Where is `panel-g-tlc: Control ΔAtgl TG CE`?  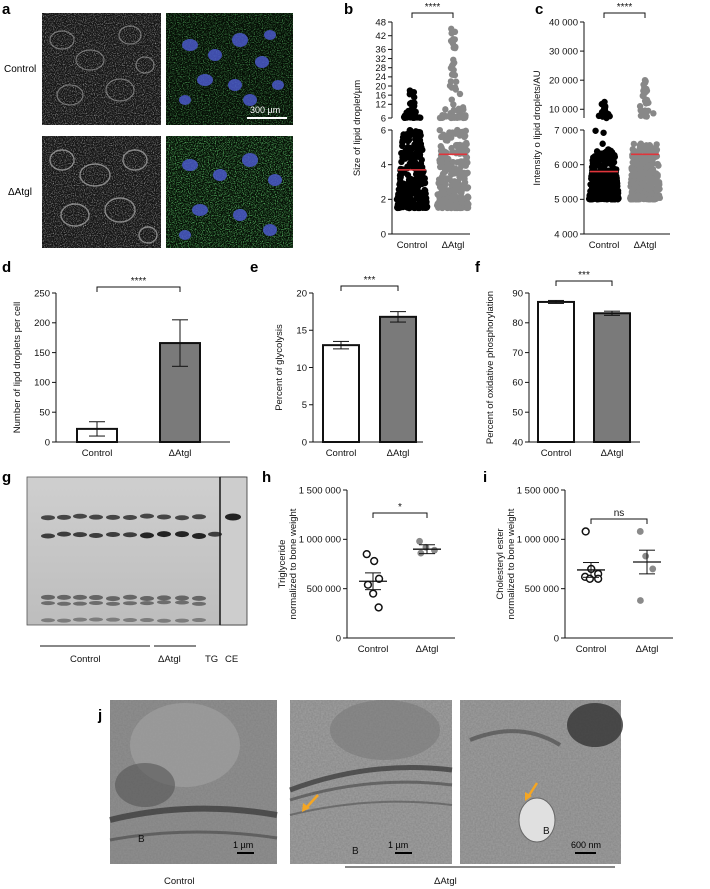 panel-g-tlc: Control ΔAtgl TG CE is located at coordinates (137, 570).